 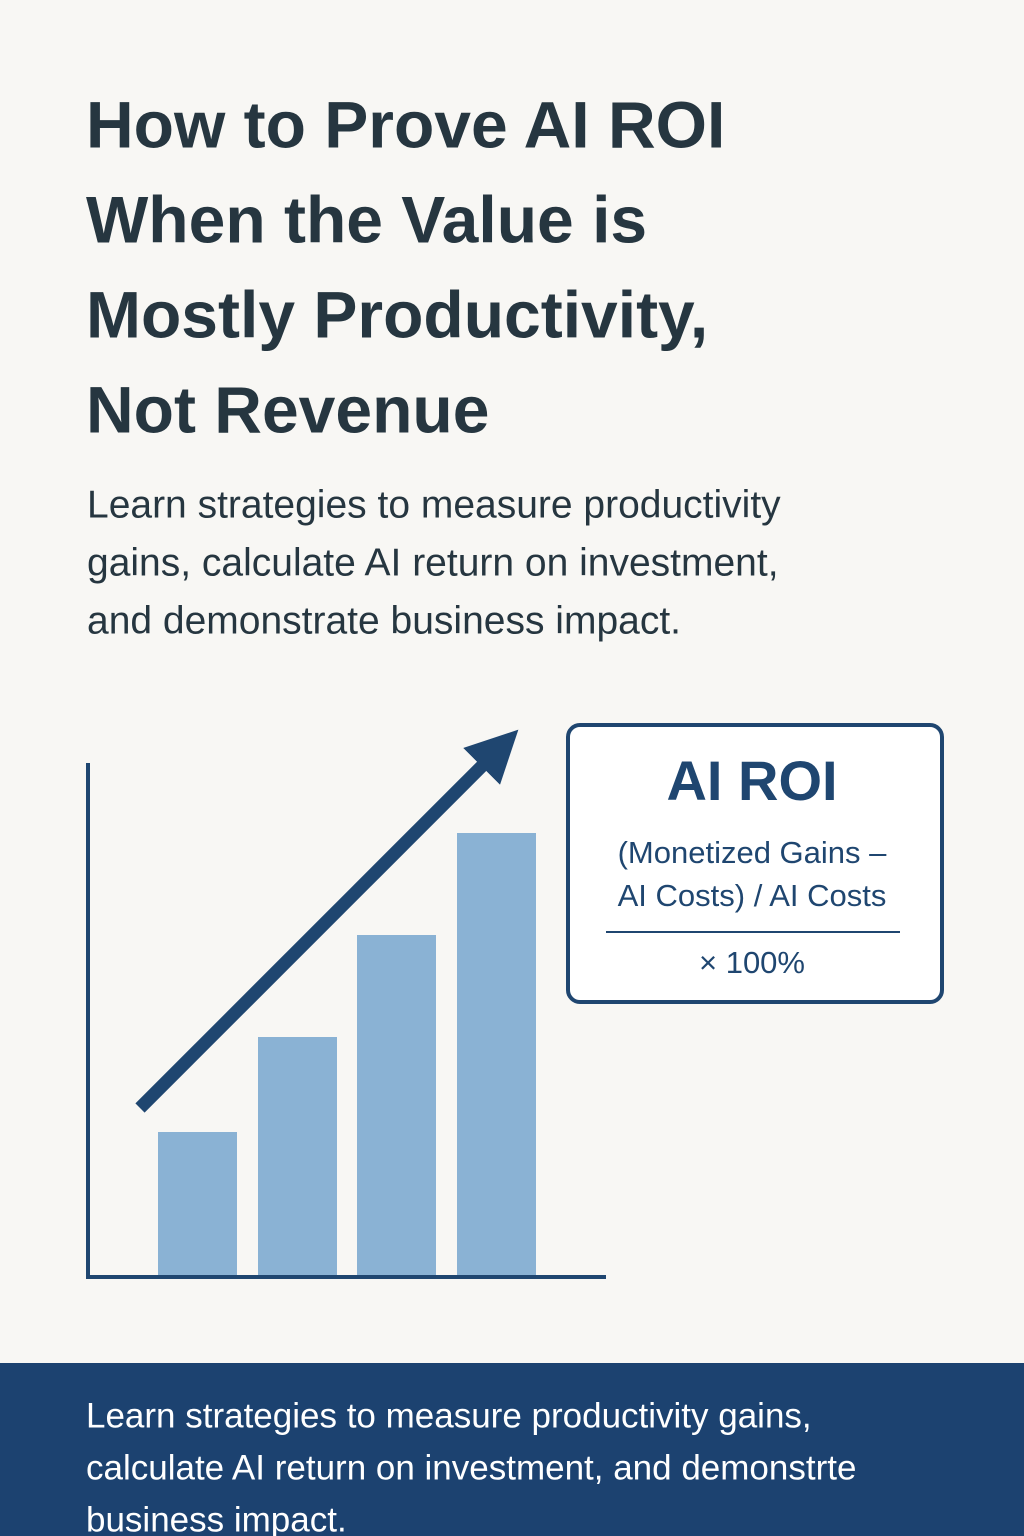 What do you see at coordinates (287, 409) in the screenshot?
I see `title-line: Not Revenue` at bounding box center [287, 409].